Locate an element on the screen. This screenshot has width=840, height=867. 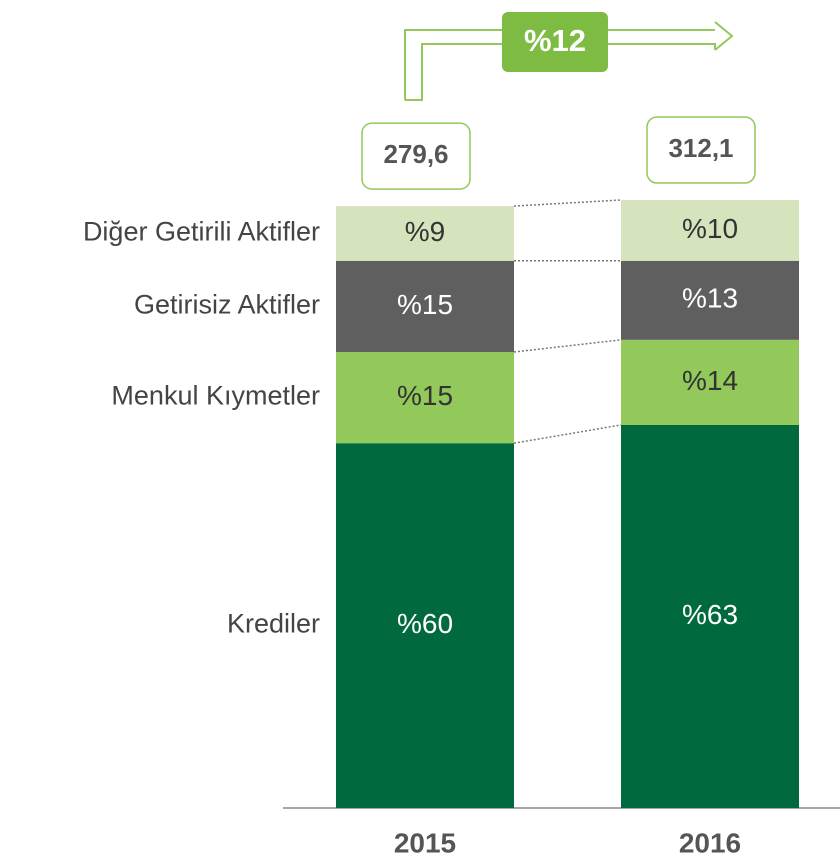
series-label: Menkul Kıymetler is located at coordinates (215, 396).